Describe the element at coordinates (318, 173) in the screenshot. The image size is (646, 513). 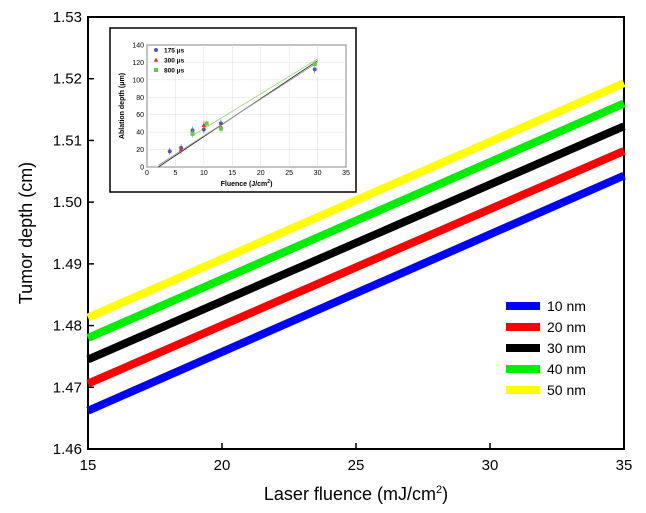
I see `inset-x-tick-label: 30` at that location.